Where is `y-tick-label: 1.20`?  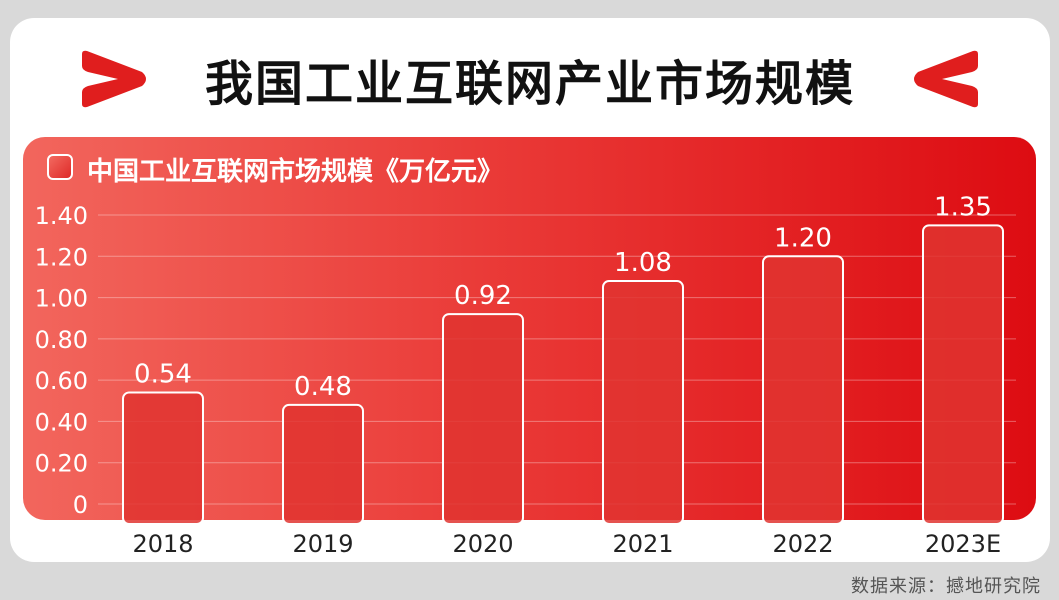
y-tick-label: 1.20 is located at coordinates (61, 257).